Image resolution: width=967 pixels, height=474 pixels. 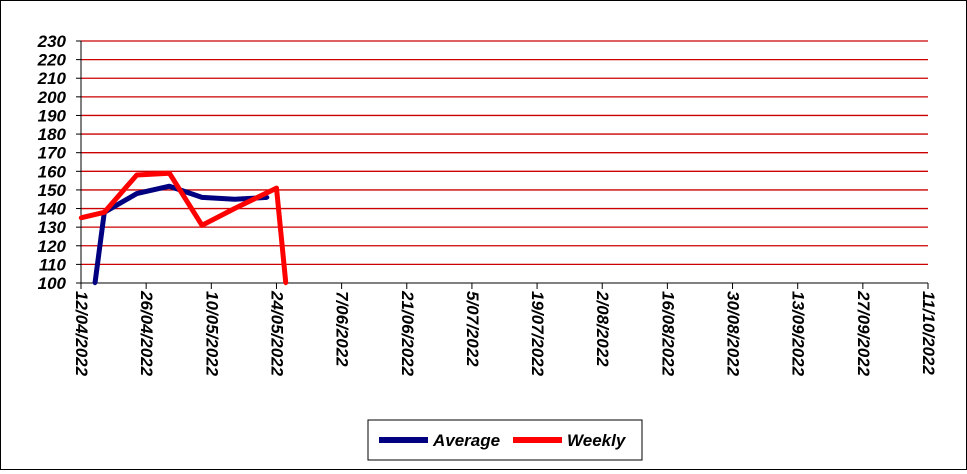 What do you see at coordinates (211, 334) in the screenshot?
I see `x-tick-label-2: 10/05/2022` at bounding box center [211, 334].